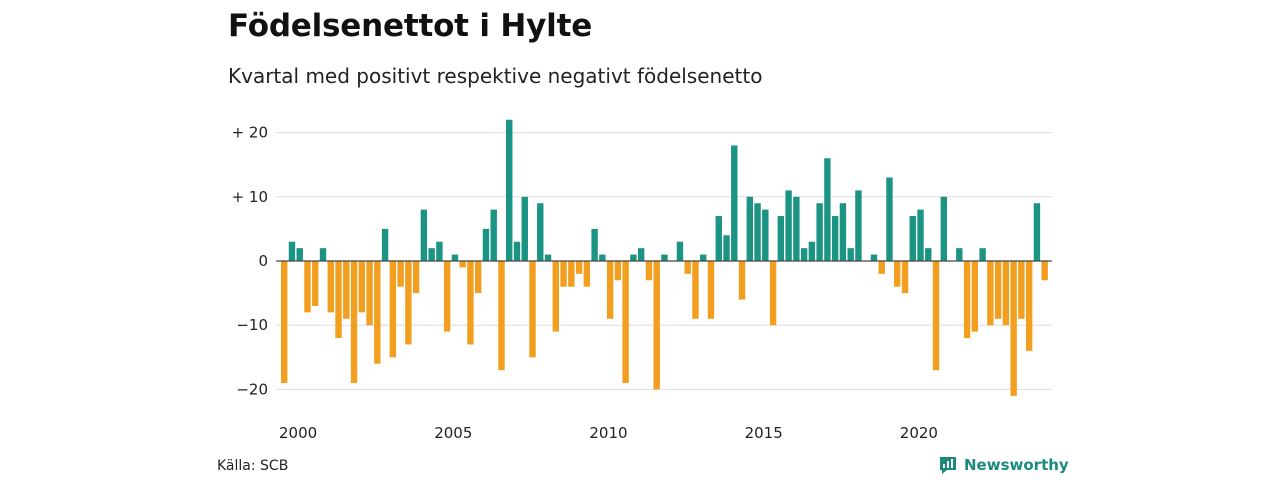 This screenshot has height=480, width=1280. Describe the element at coordinates (764, 433) in the screenshot. I see `x-tick-label: 2015` at that location.